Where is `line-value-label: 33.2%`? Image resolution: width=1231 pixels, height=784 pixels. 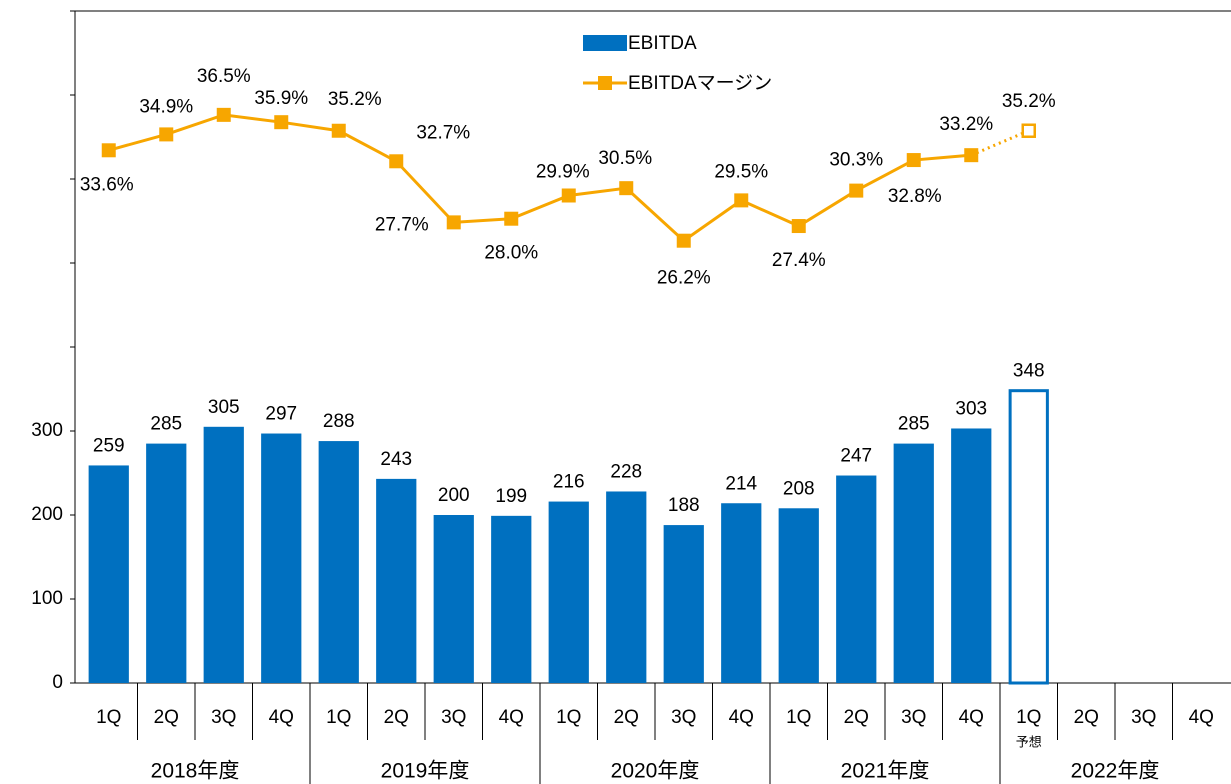 line-value-label: 33.2% is located at coordinates (966, 124).